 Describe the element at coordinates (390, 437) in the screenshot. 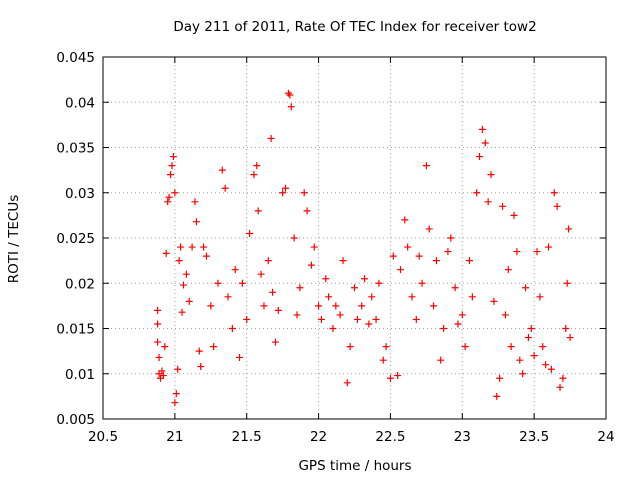

I see `x-tick-label: 22.5` at that location.